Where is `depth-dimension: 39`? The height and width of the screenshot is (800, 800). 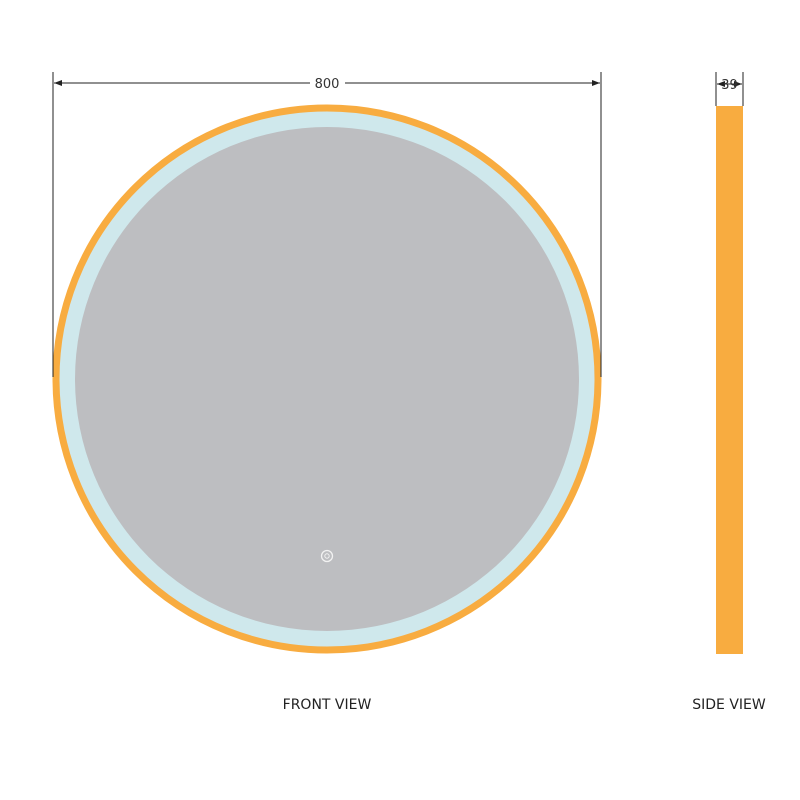 depth-dimension: 39 is located at coordinates (729, 85).